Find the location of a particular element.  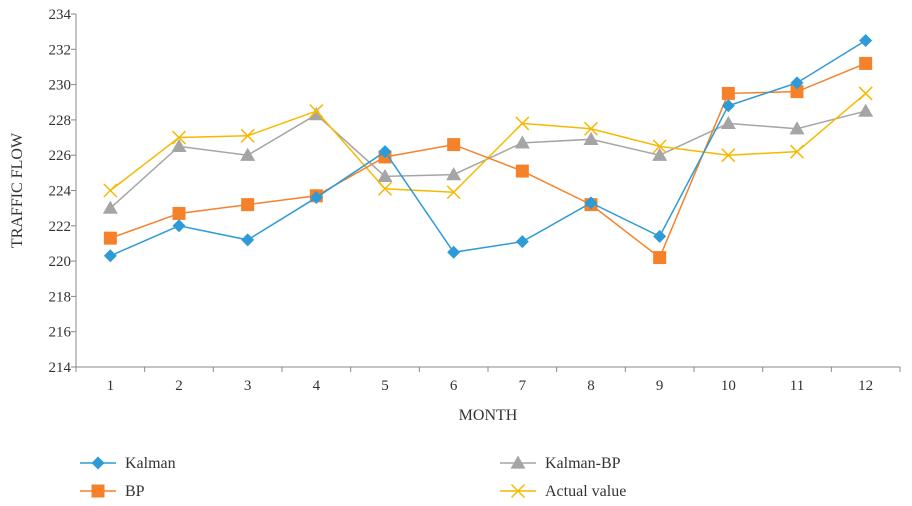

x-tick-label: 12 is located at coordinates (865, 386).